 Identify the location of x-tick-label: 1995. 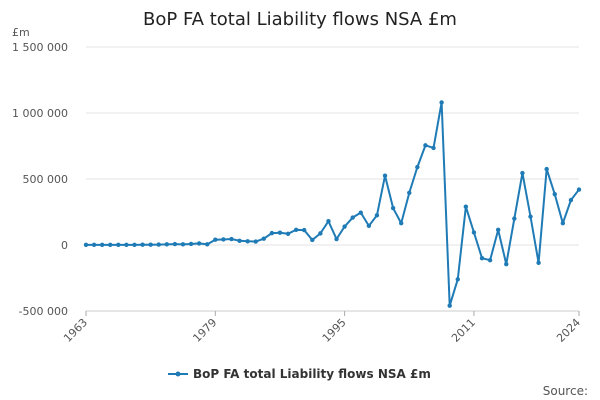
(334, 330).